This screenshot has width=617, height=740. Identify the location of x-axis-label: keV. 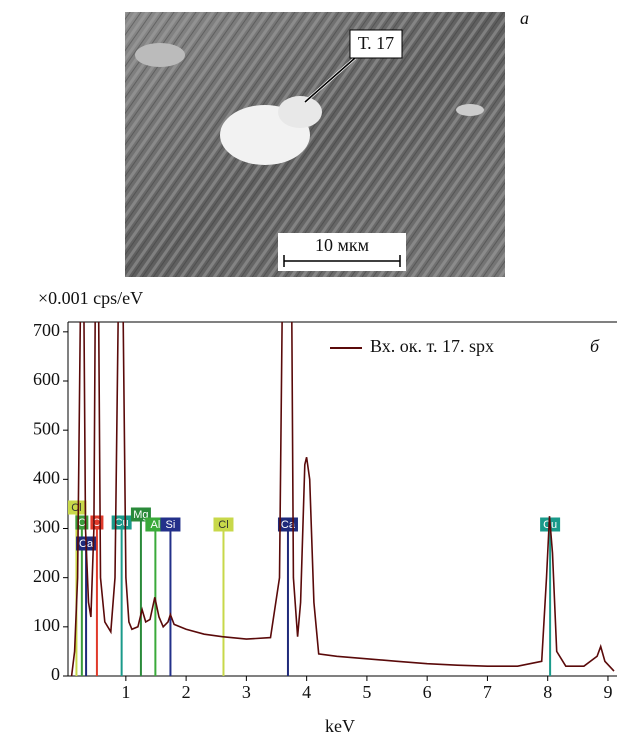
(340, 726).